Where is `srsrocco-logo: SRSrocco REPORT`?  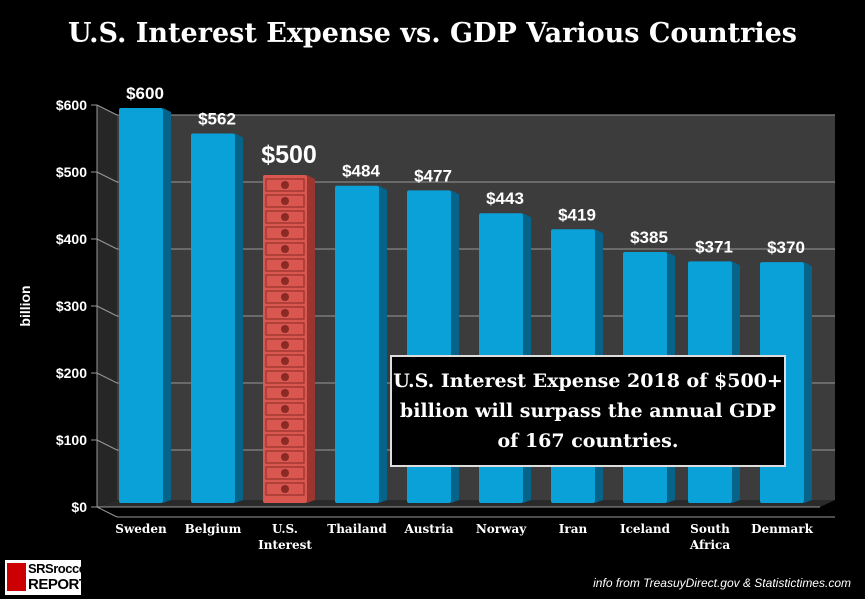
srsrocco-logo: SRSrocco REPORT is located at coordinates (46, 577).